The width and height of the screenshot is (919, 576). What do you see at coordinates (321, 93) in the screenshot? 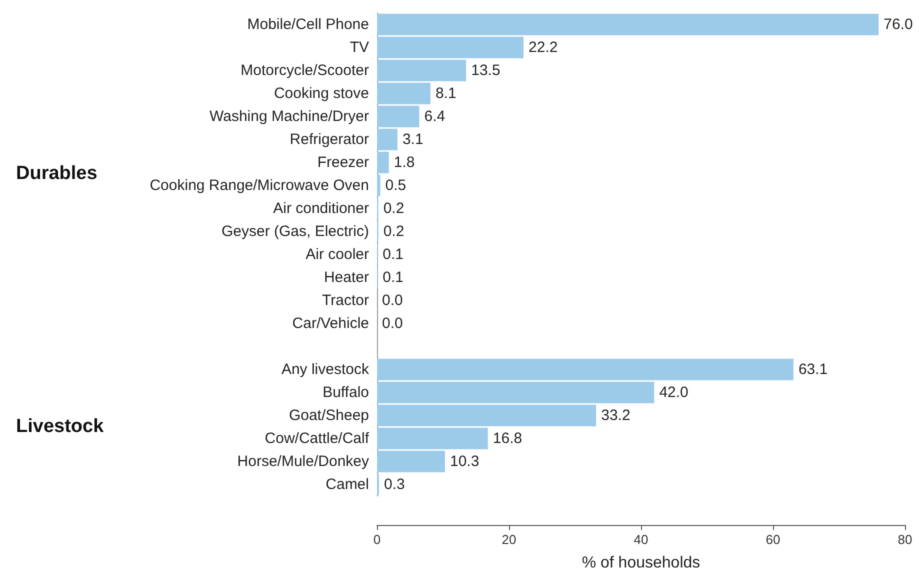
I see `y-tick-label: Cooking stove` at bounding box center [321, 93].